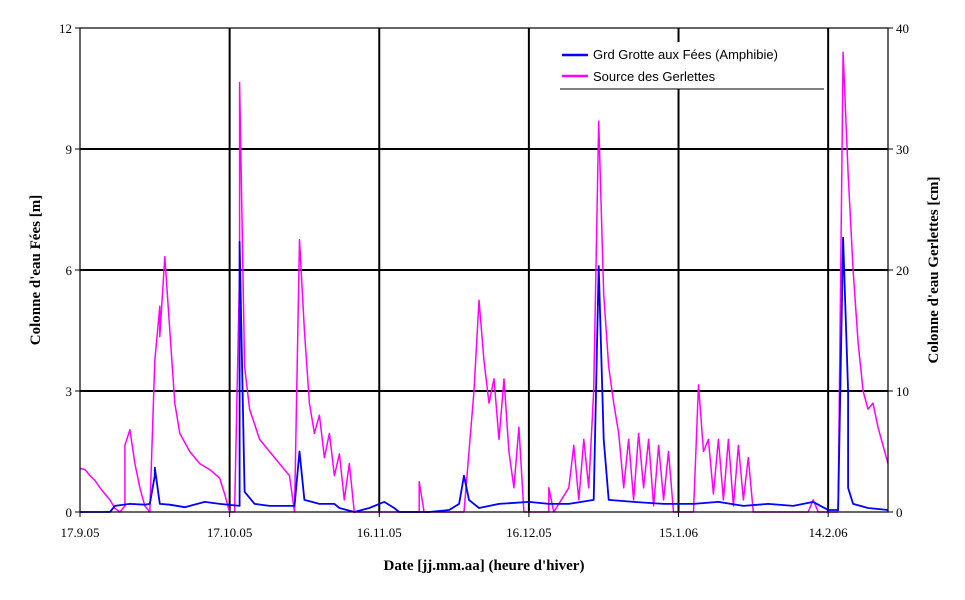  Describe the element at coordinates (899, 512) in the screenshot. I see `y-right-tick-label: 0` at that location.